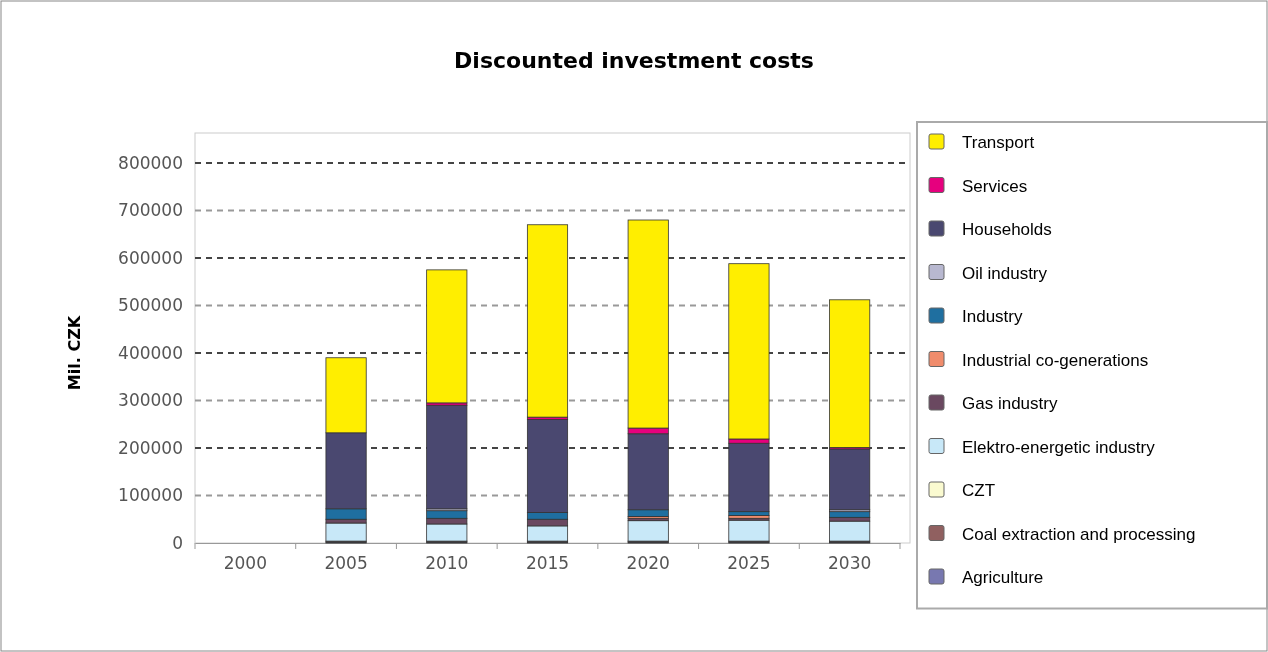 Image resolution: width=1268 pixels, height=652 pixels. Describe the element at coordinates (150, 210) in the screenshot. I see `y-tick-label: 700000` at that location.